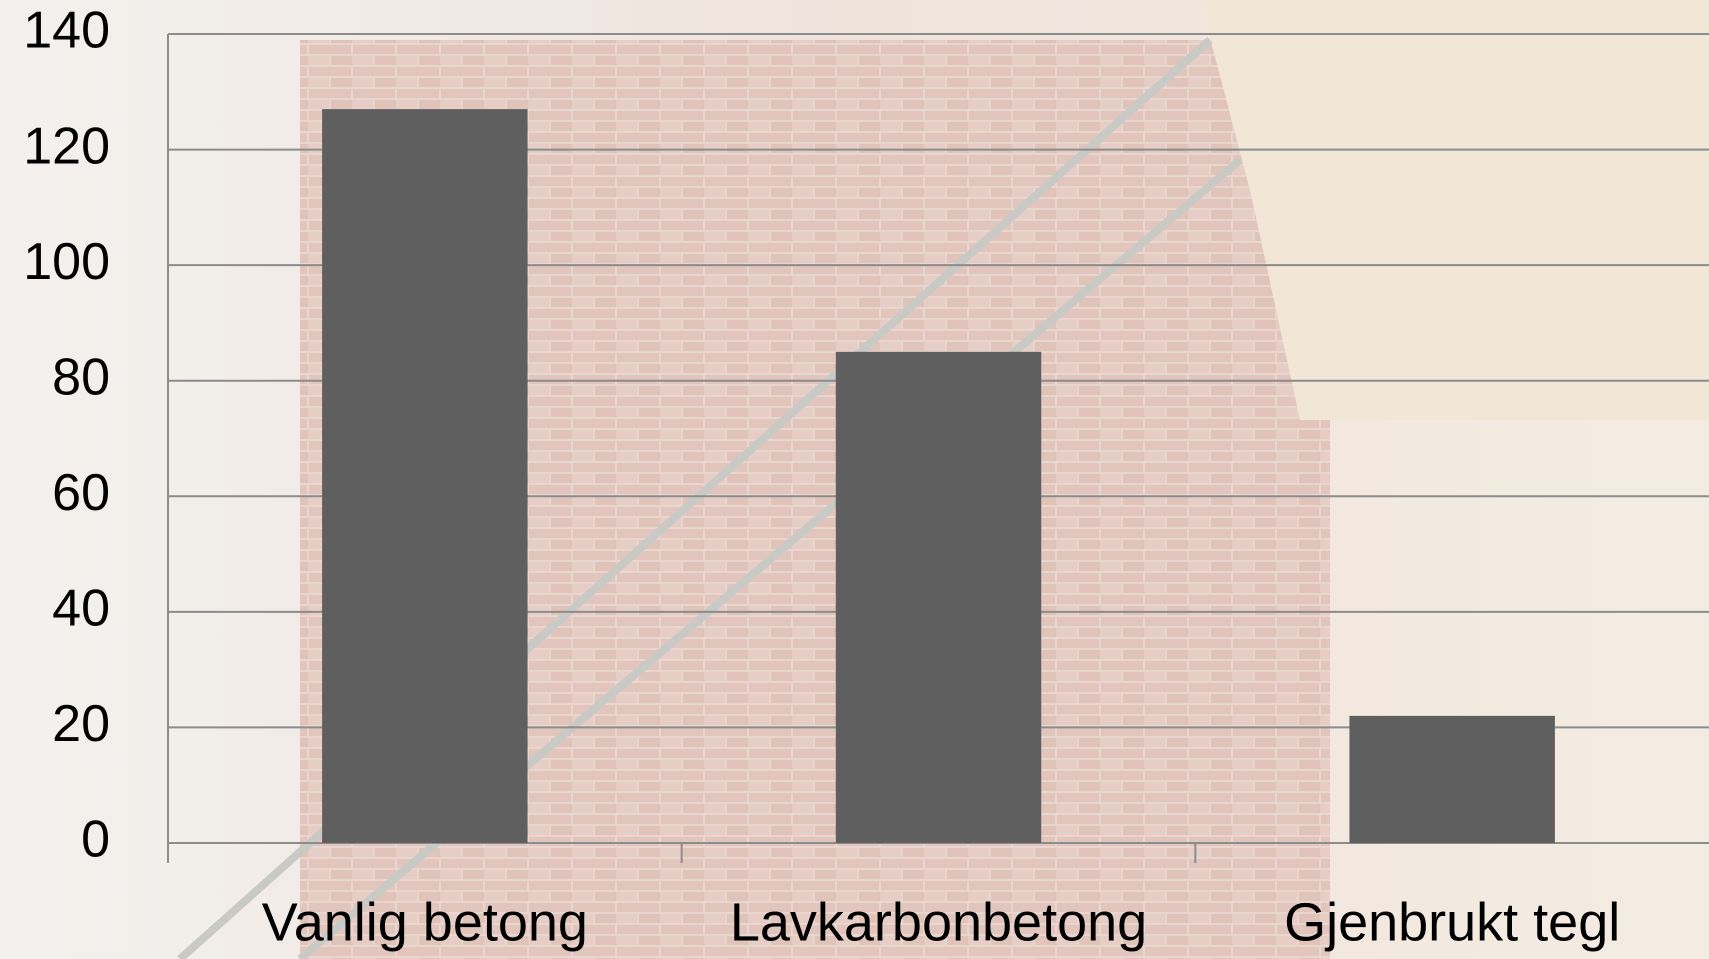 Image resolution: width=1709 pixels, height=959 pixels. I want to click on x-tick-label: Lavkarbonbetong, so click(938, 922).